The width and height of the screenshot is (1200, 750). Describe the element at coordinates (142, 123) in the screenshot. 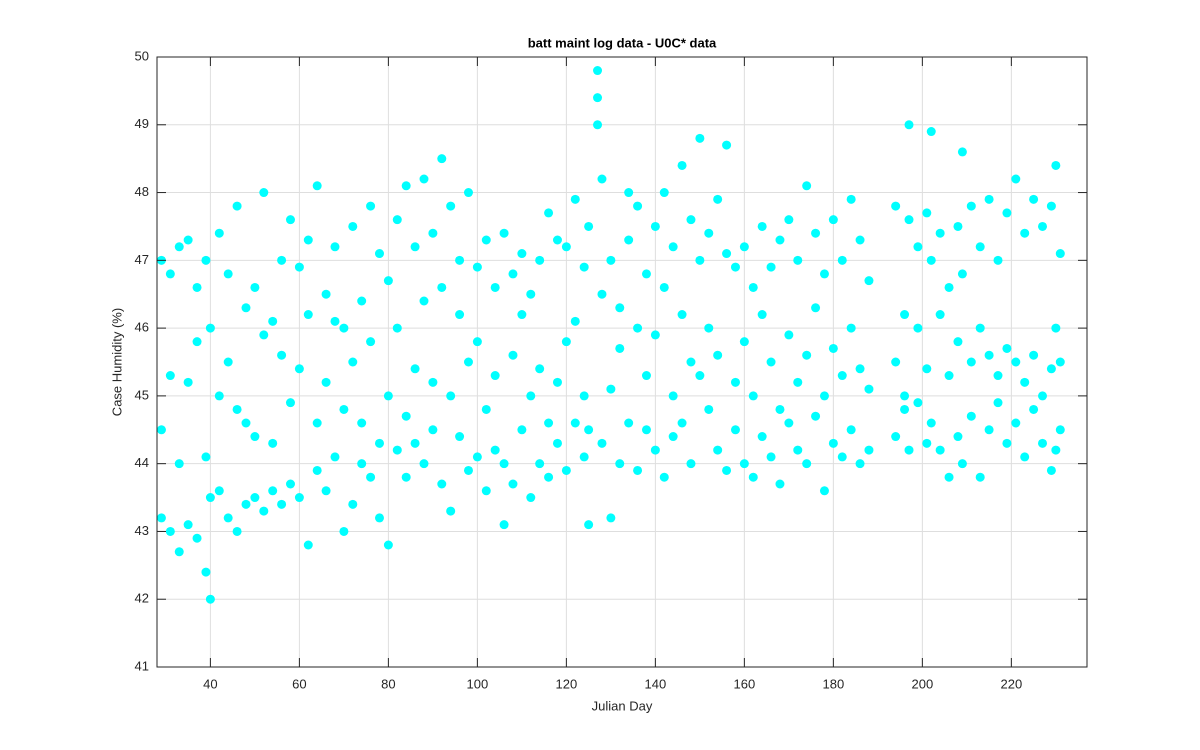

I see `y-tick-label: 49` at that location.